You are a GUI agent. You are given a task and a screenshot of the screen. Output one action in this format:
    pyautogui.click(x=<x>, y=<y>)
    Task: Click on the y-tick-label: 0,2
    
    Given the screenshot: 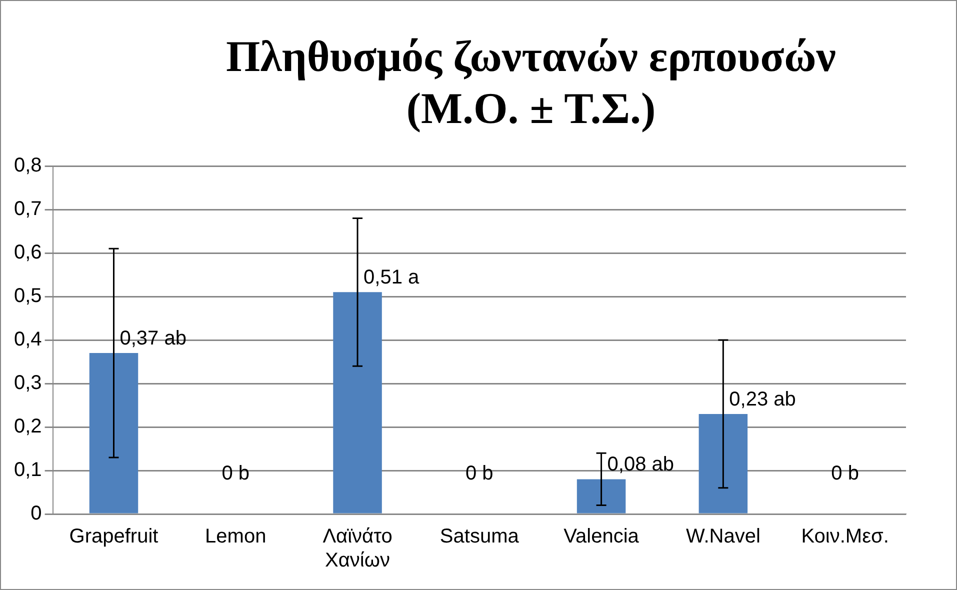 What is the action you would take?
    pyautogui.click(x=28, y=427)
    